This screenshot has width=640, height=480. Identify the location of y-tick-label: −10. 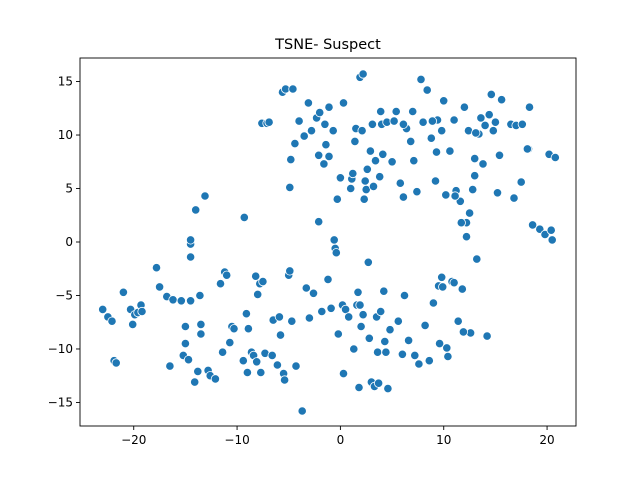
(60, 349).